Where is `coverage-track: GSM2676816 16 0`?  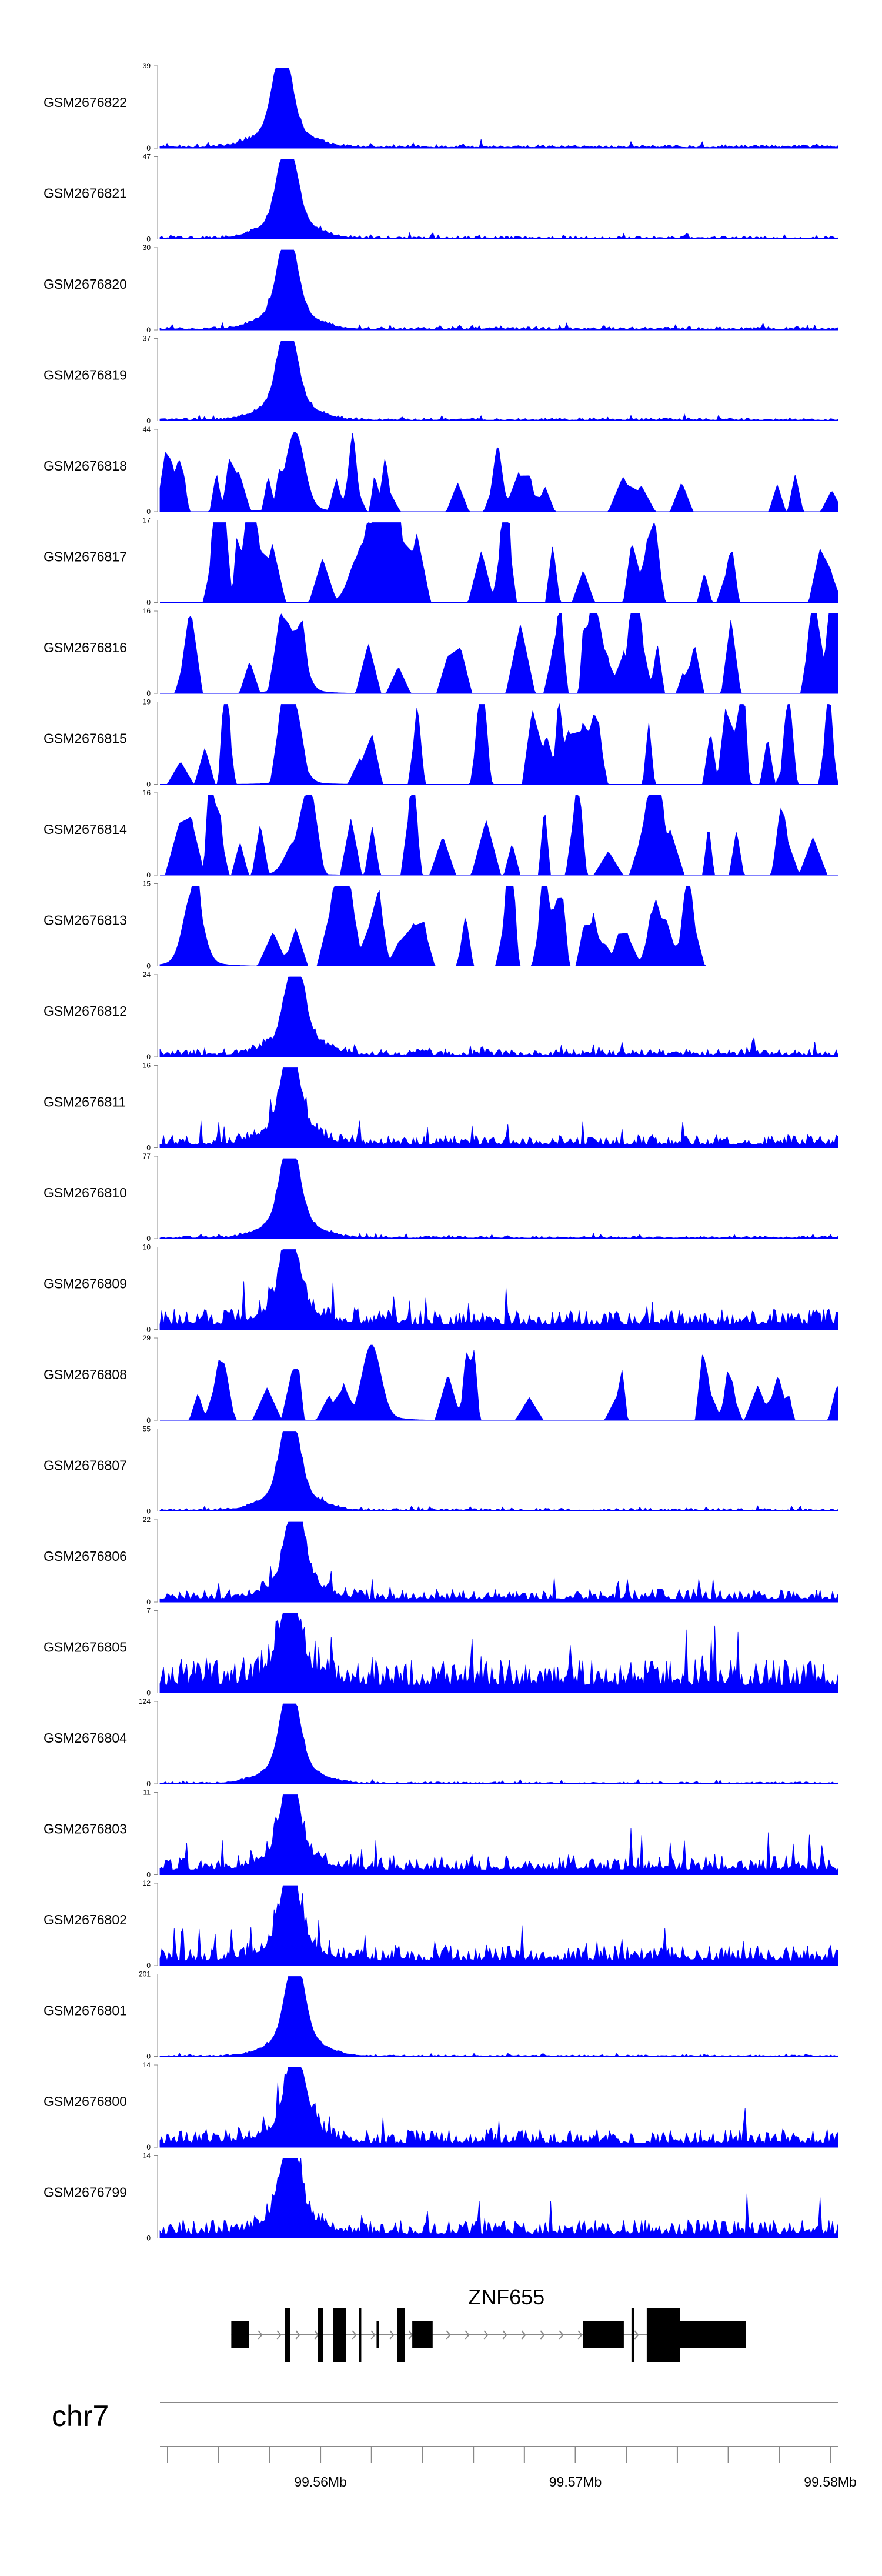 coverage-track: GSM2676816 16 0 is located at coordinates (441, 652).